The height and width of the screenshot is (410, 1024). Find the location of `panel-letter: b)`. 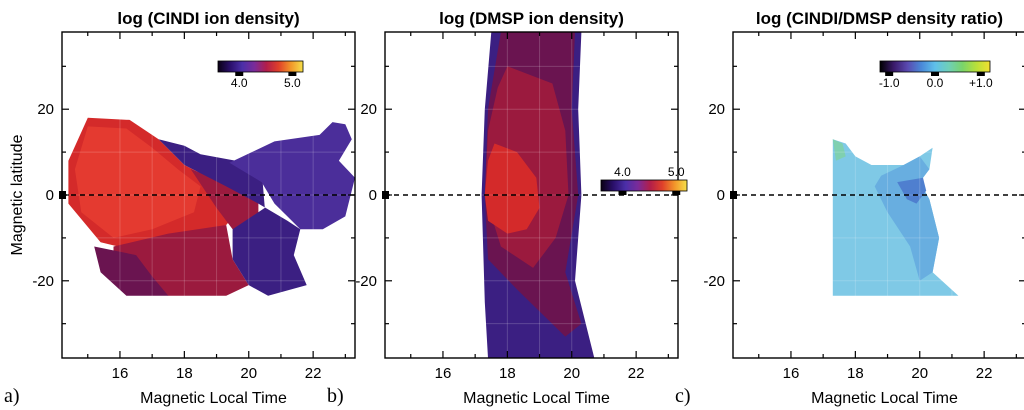

panel-letter: b) is located at coordinates (335, 396).